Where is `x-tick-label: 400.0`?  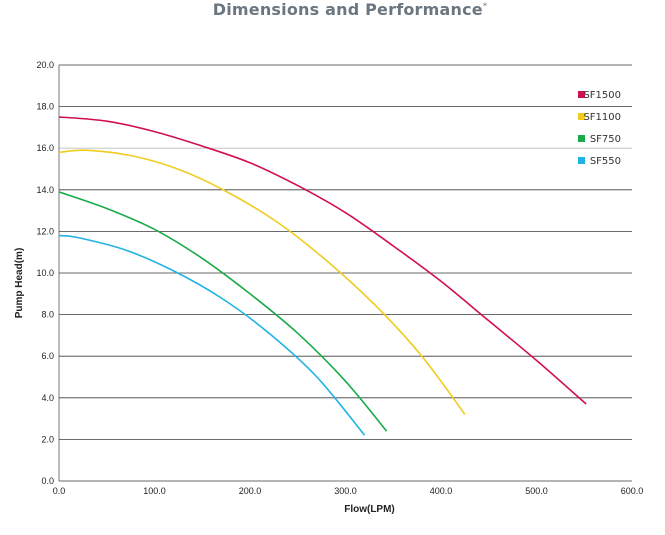 x-tick-label: 400.0 is located at coordinates (441, 491).